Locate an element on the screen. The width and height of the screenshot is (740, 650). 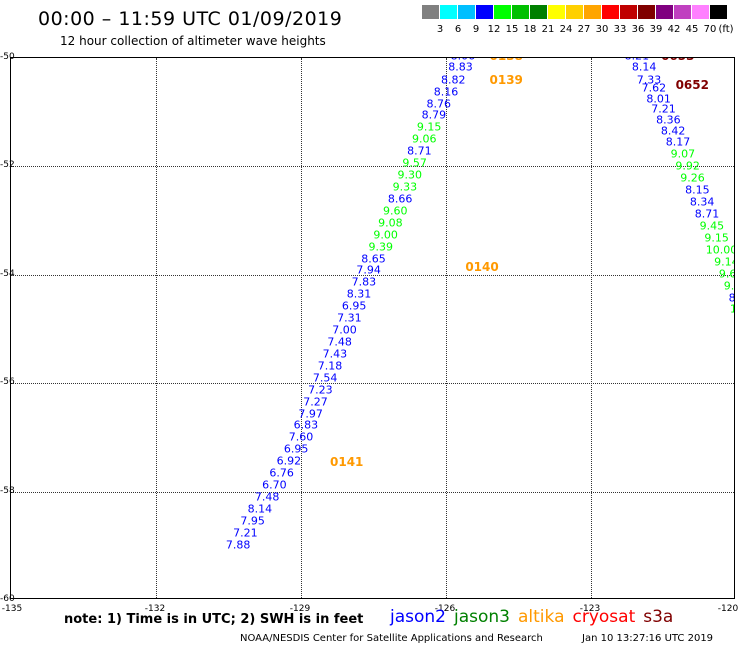
swh-value-s3a: 9.65 is located at coordinates (726, 274).